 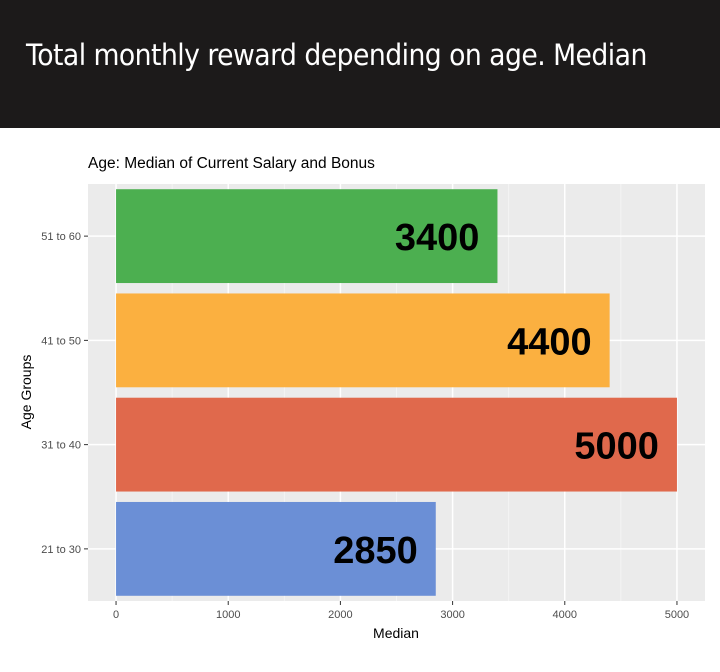 What do you see at coordinates (437, 238) in the screenshot?
I see `bar-value-label: 3400` at bounding box center [437, 238].